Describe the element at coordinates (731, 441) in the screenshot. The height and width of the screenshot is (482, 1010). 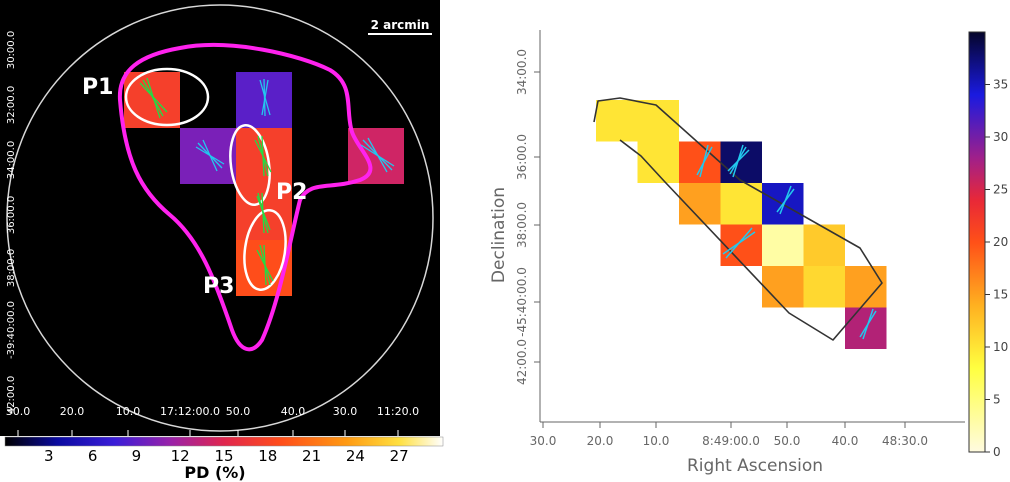
I see `x-tick-label: 8:49:00.0` at that location.